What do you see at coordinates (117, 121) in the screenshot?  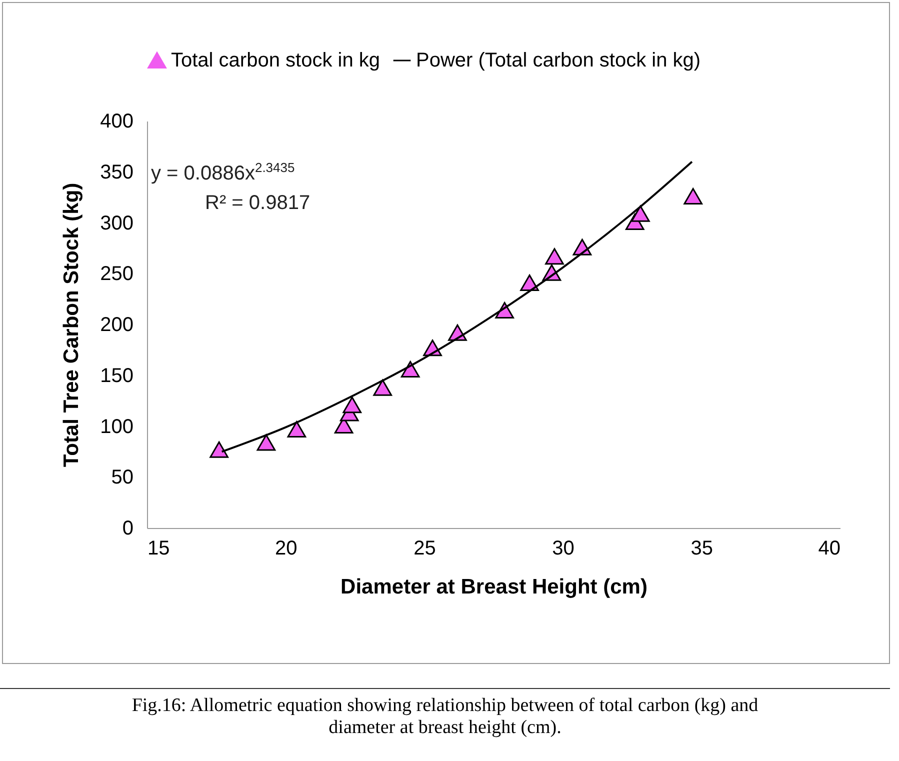 I see `y-tick-label: 400` at bounding box center [117, 121].